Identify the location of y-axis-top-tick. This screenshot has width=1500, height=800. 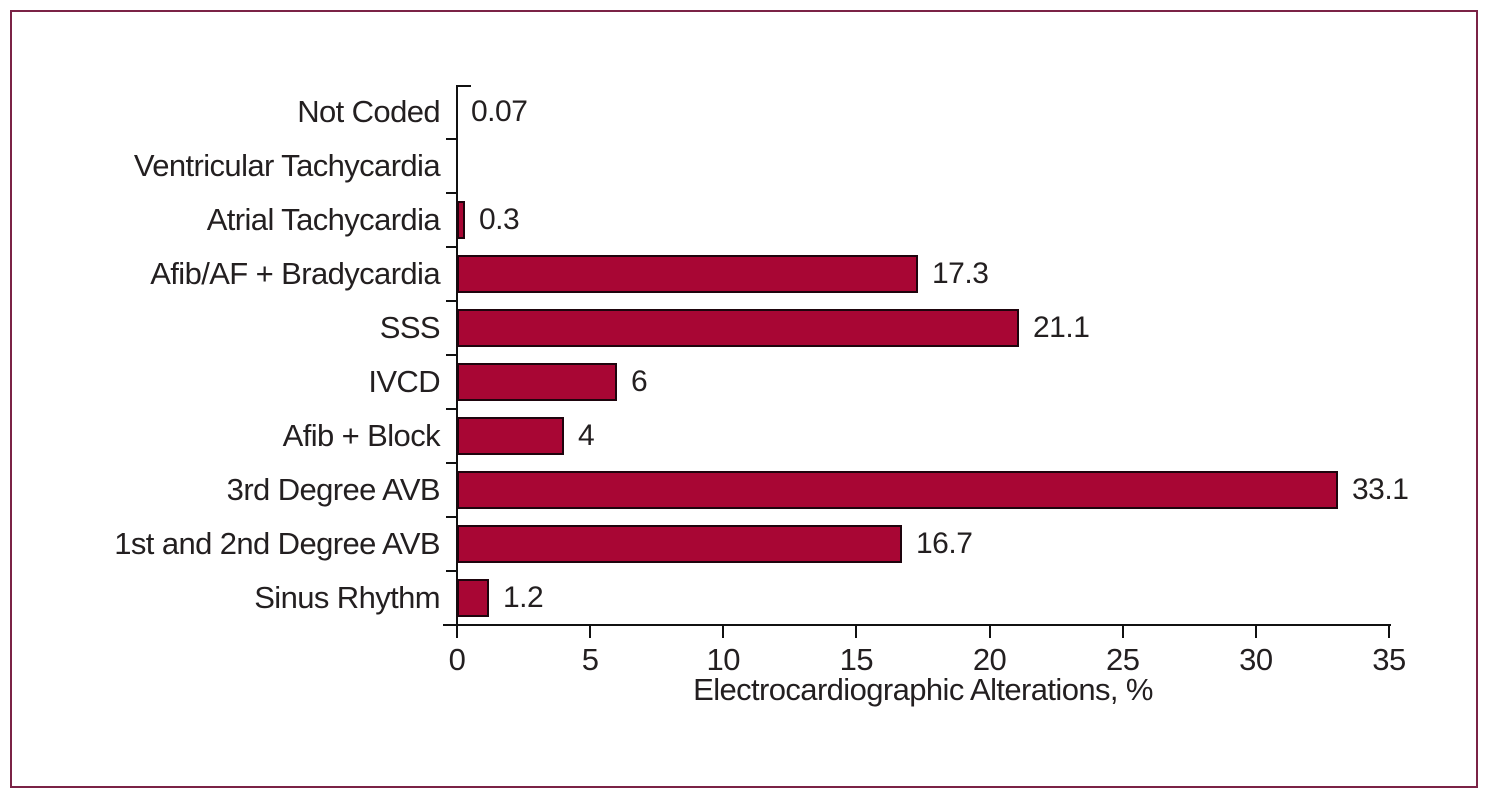
(463, 86).